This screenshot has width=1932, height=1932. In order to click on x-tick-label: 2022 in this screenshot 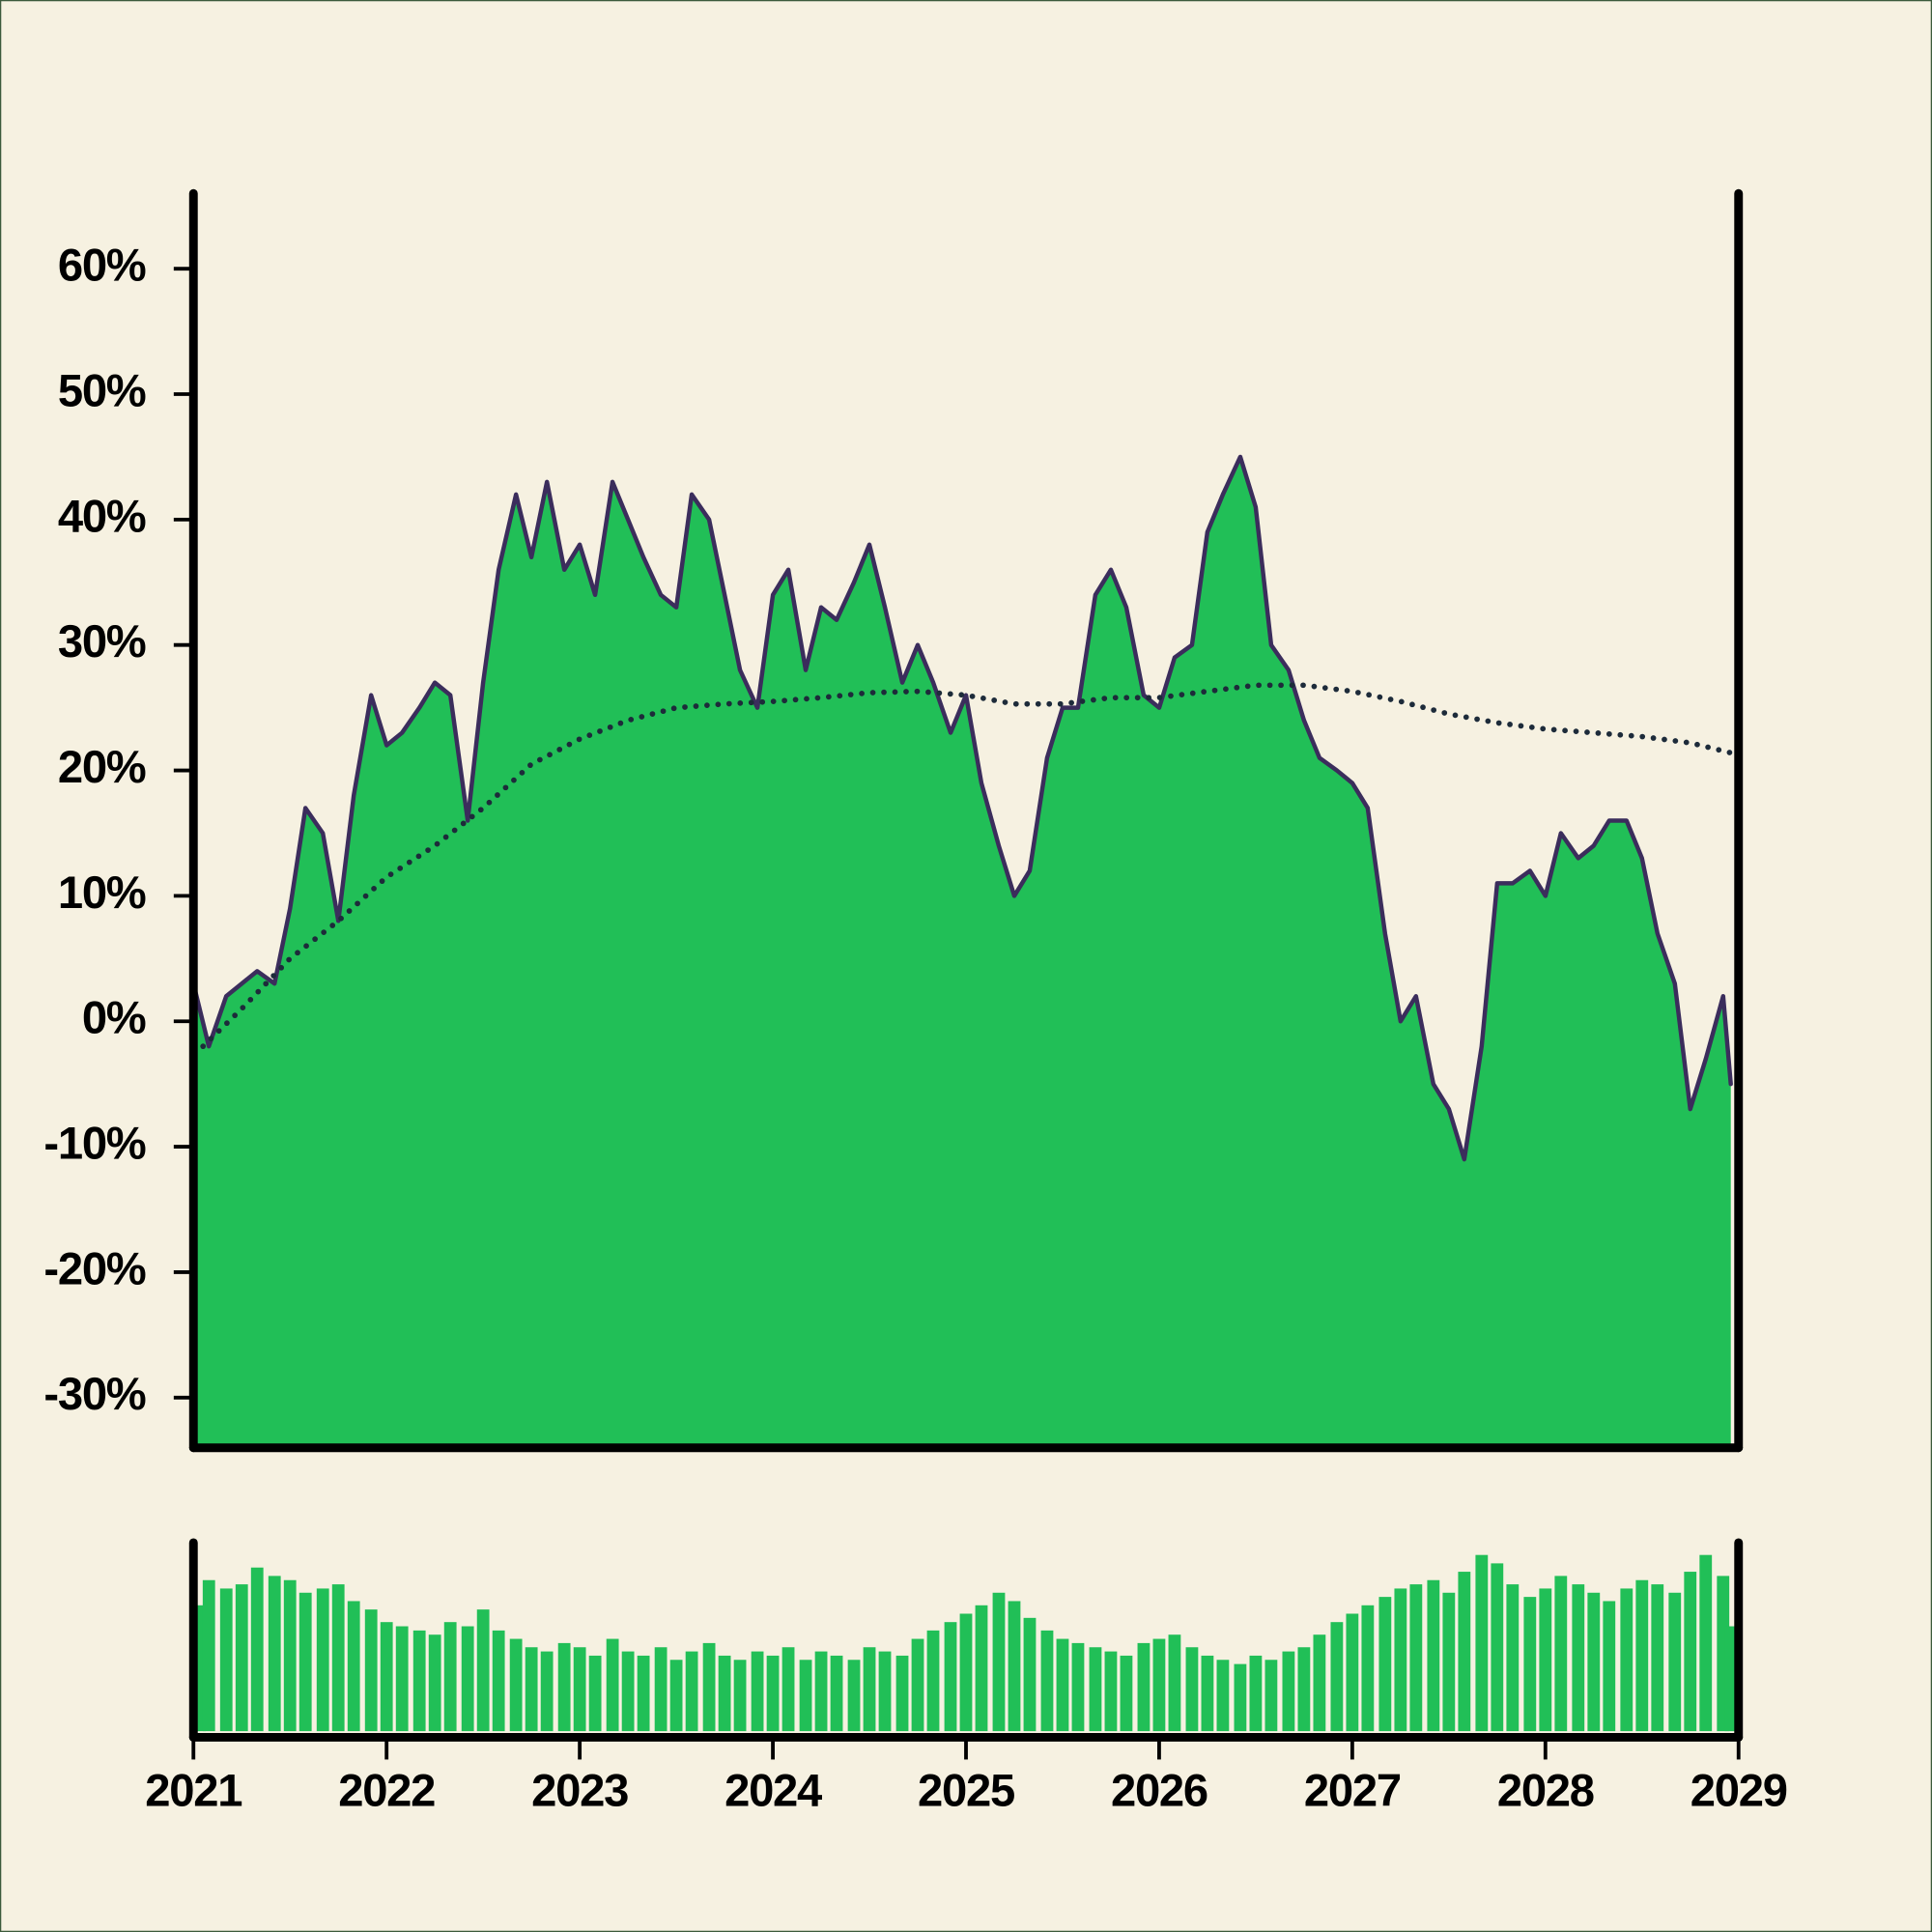, I will do `click(386, 1791)`.